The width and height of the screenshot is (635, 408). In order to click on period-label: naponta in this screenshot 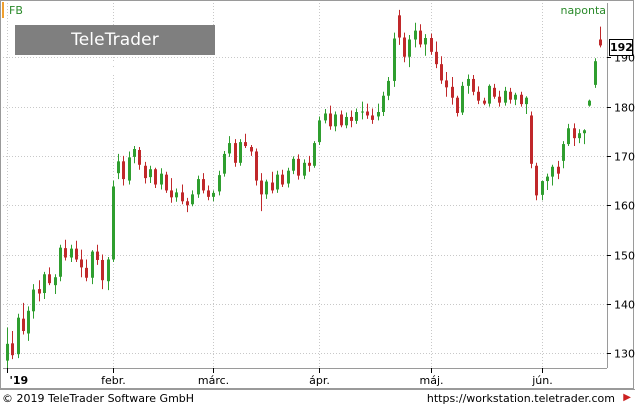, I will do `click(583, 10)`.